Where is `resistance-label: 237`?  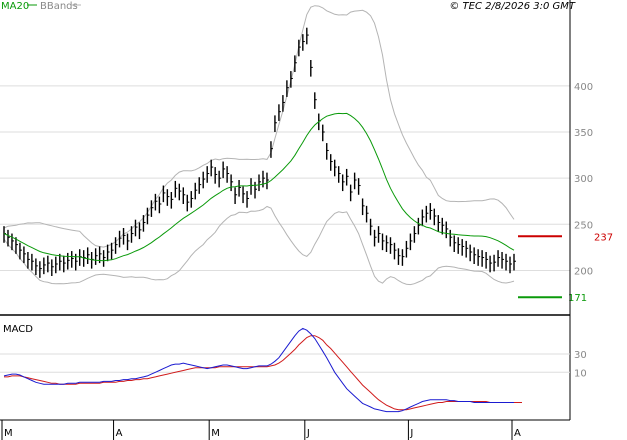
resistance-label: 237 is located at coordinates (603, 237).